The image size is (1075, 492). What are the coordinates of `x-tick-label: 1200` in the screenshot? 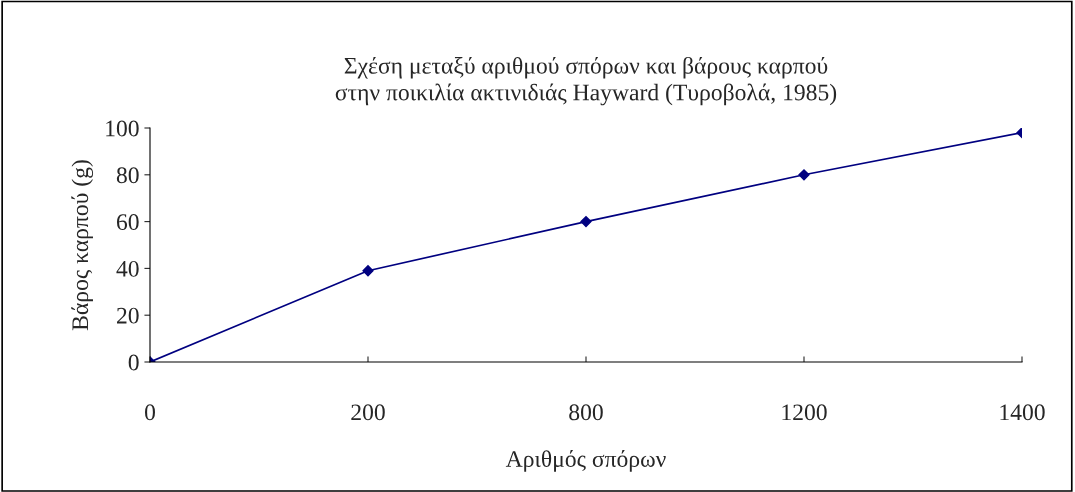 It's located at (804, 412).